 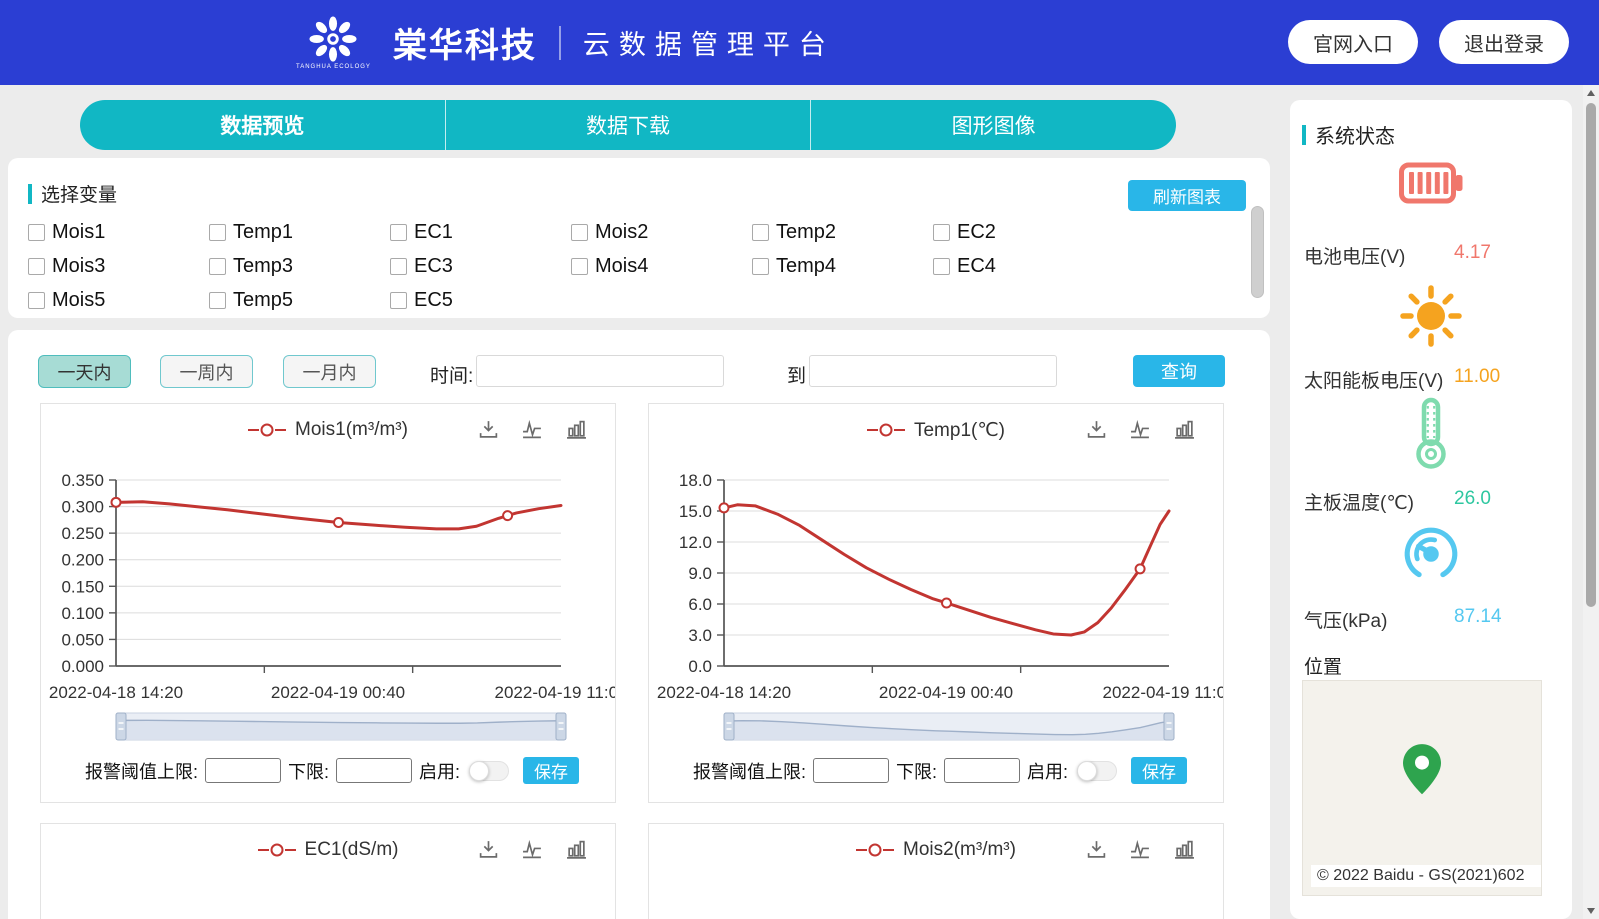 What do you see at coordinates (933, 371) in the screenshot?
I see `time-end-input` at bounding box center [933, 371].